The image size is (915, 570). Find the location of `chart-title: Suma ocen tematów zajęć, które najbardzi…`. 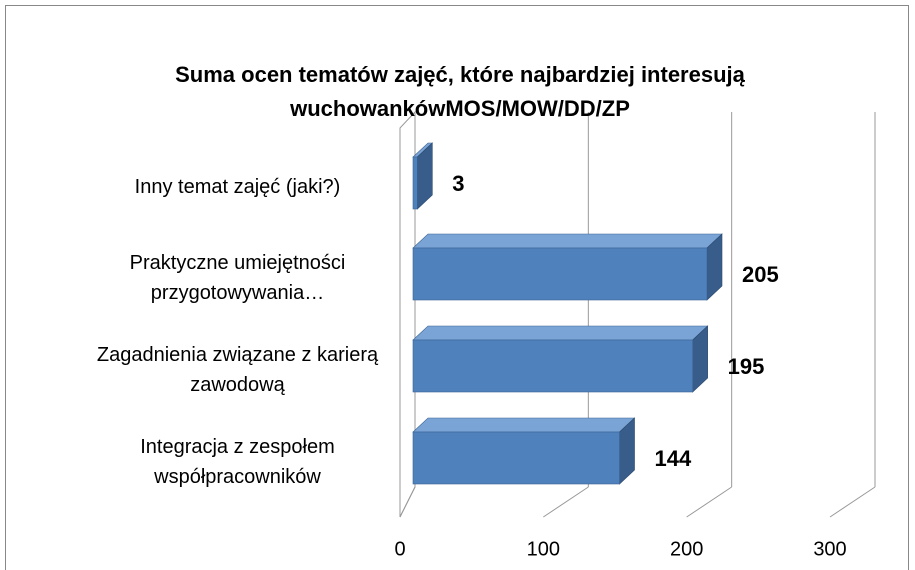

chart-title: Suma ocen tematów zajęć, które najbardzi… is located at coordinates (460, 91).